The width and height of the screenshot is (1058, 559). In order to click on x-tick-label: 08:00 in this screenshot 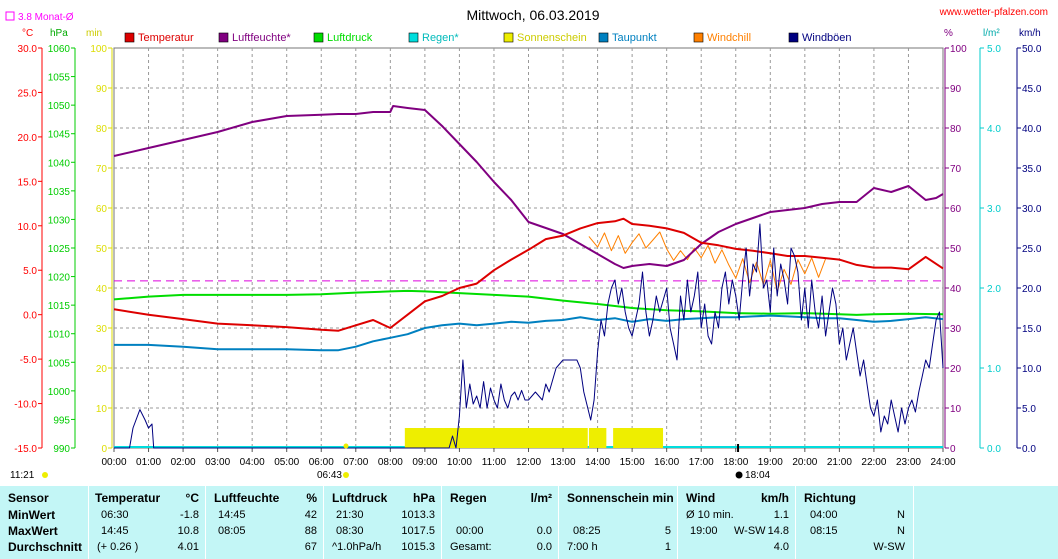, I will do `click(390, 462)`.